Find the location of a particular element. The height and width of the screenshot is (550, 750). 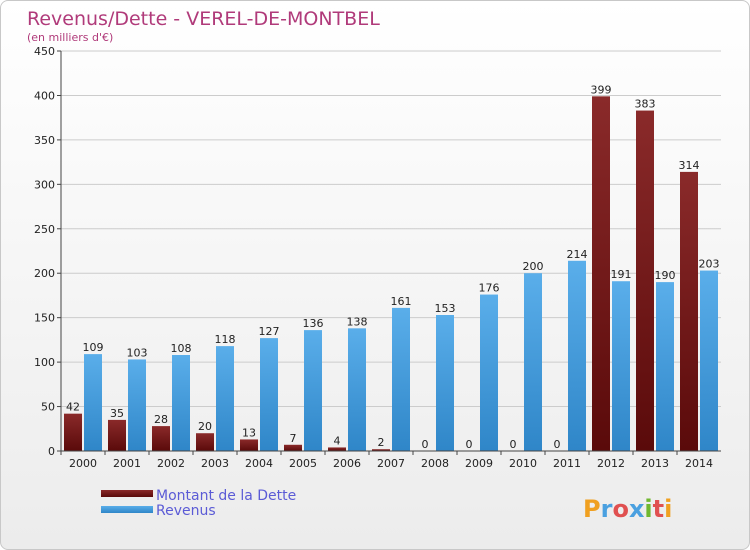

y-tick-label: 150 is located at coordinates (44, 318).